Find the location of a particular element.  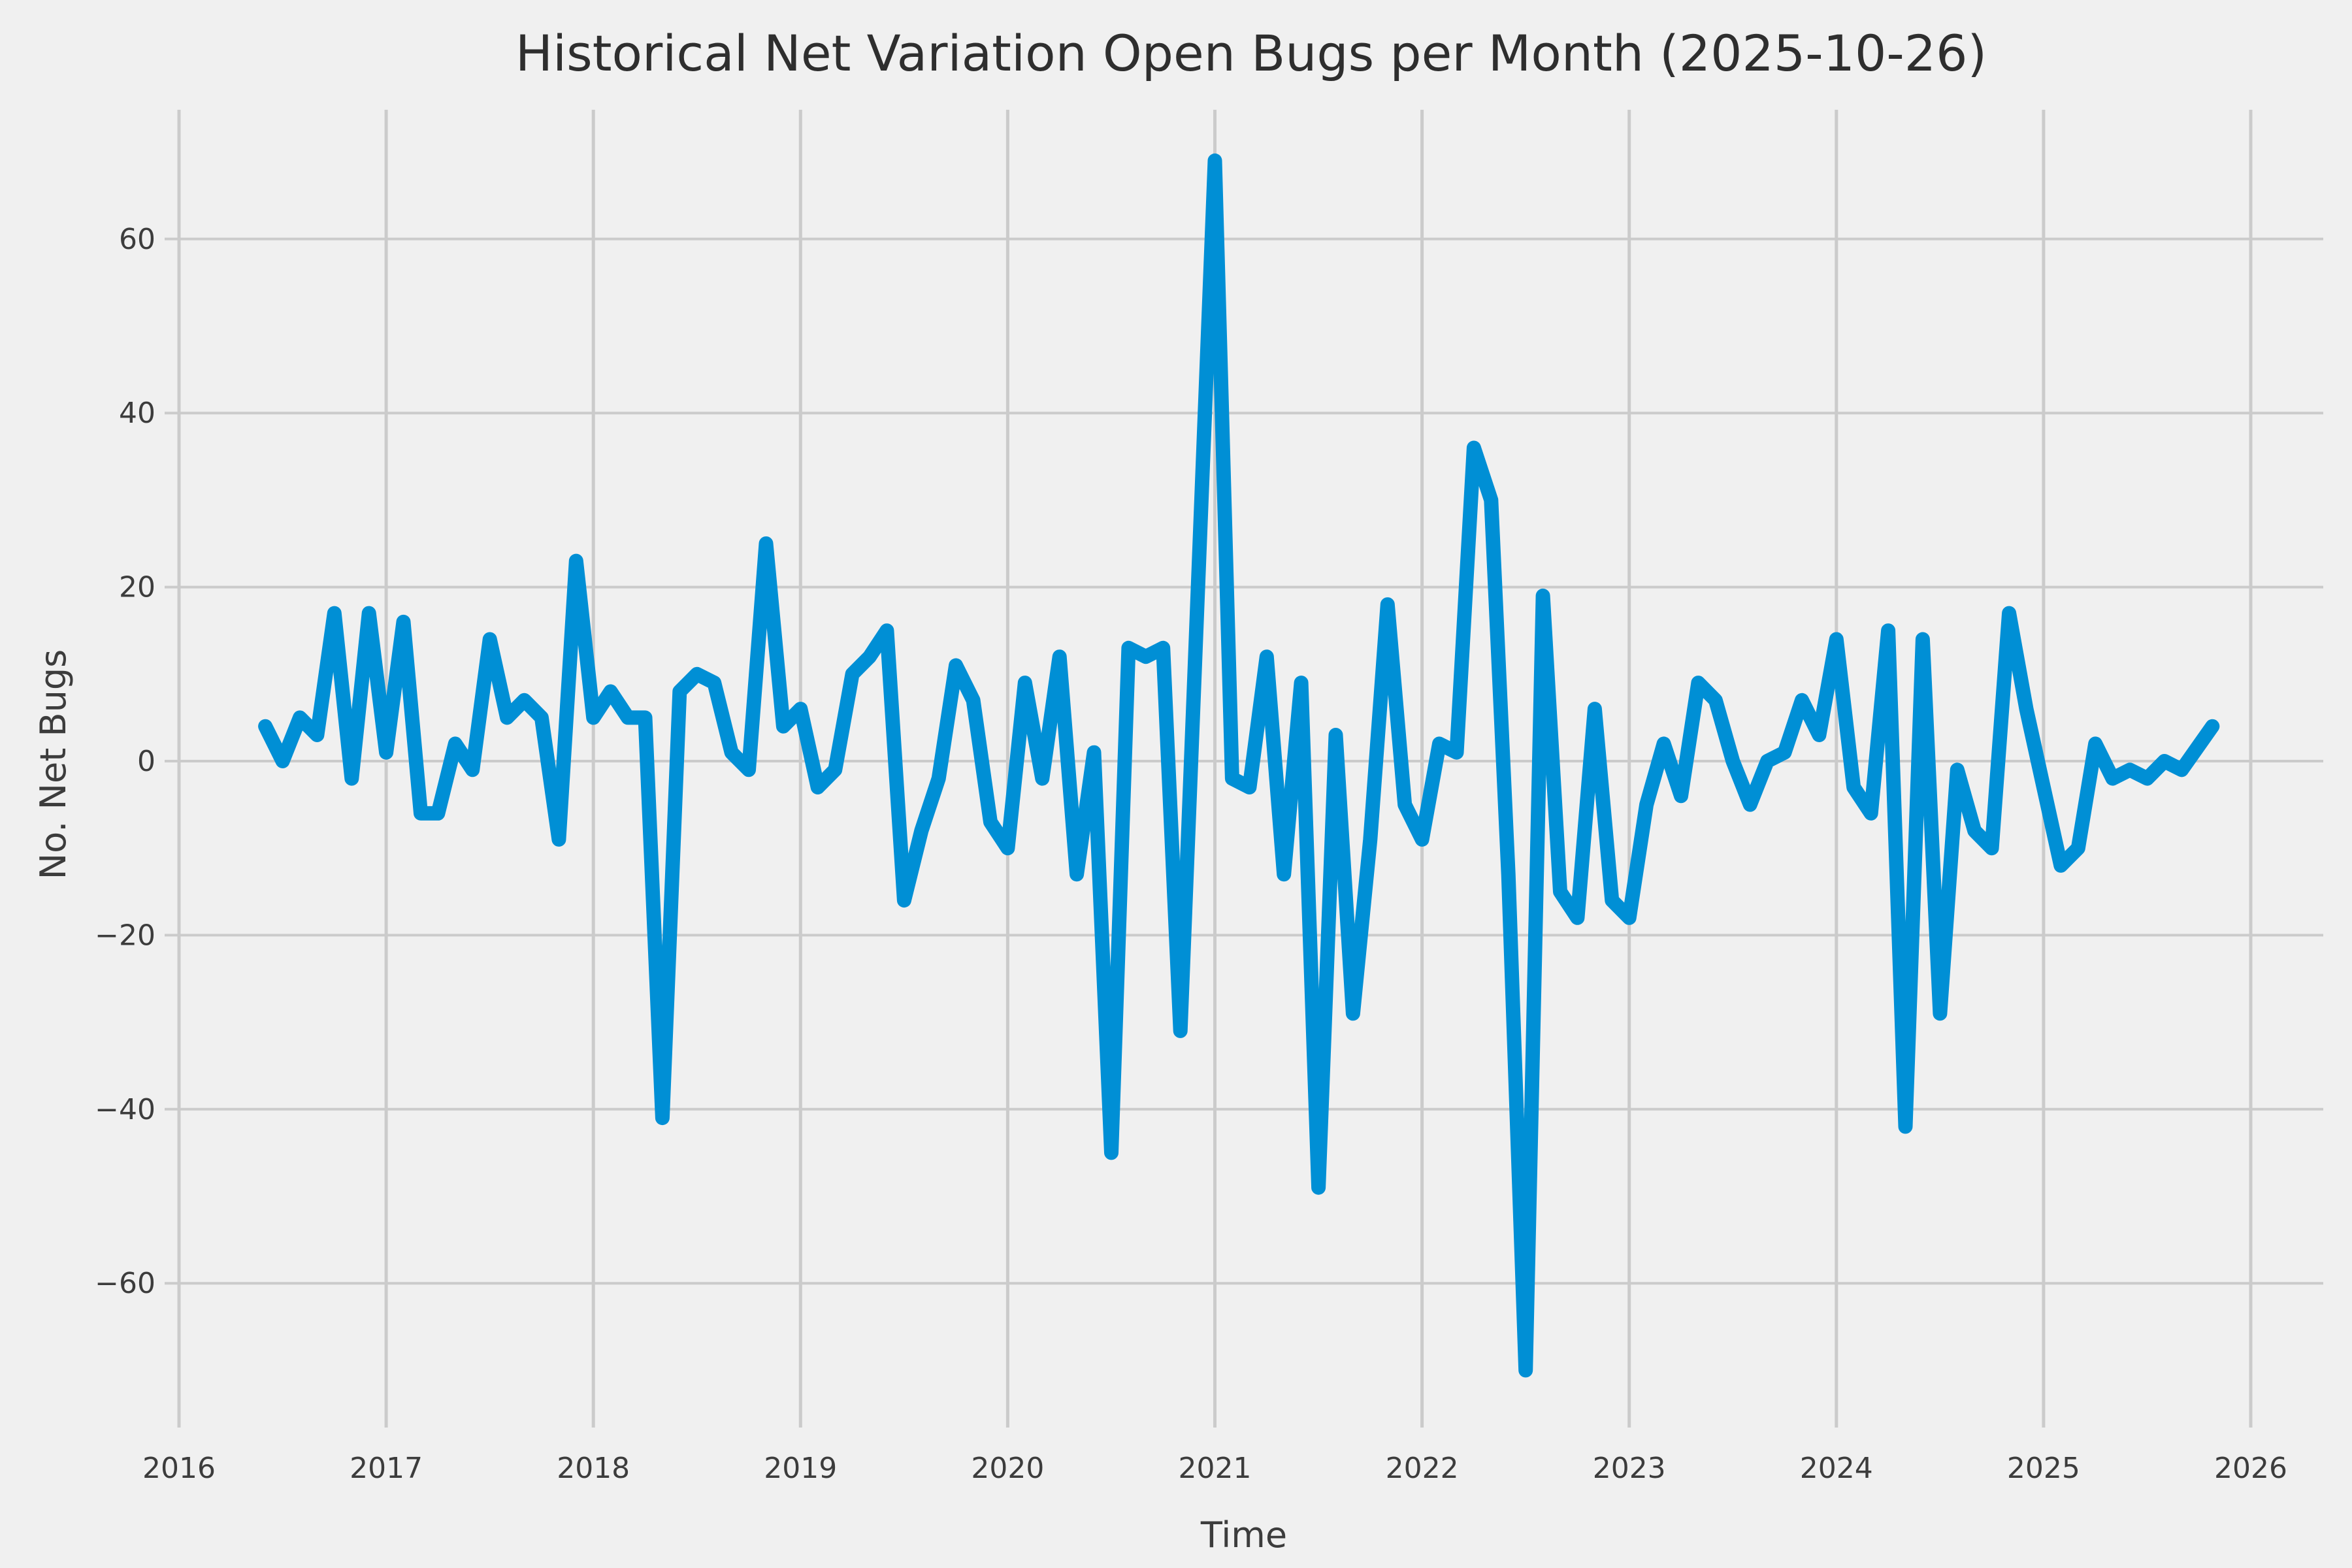

y-tick--40: −40 is located at coordinates (125, 1109).